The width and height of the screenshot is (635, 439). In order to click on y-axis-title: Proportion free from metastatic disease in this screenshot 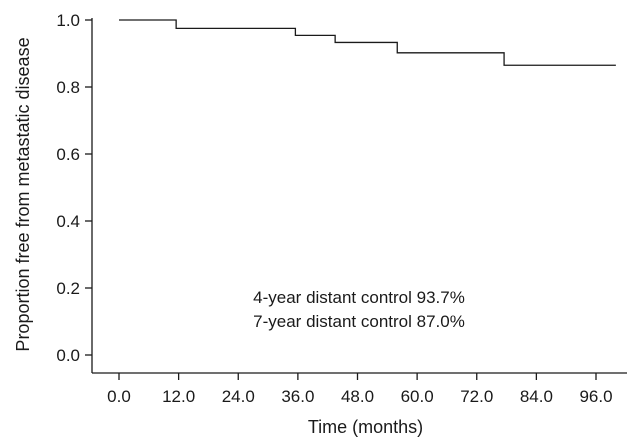, I will do `click(23, 194)`.